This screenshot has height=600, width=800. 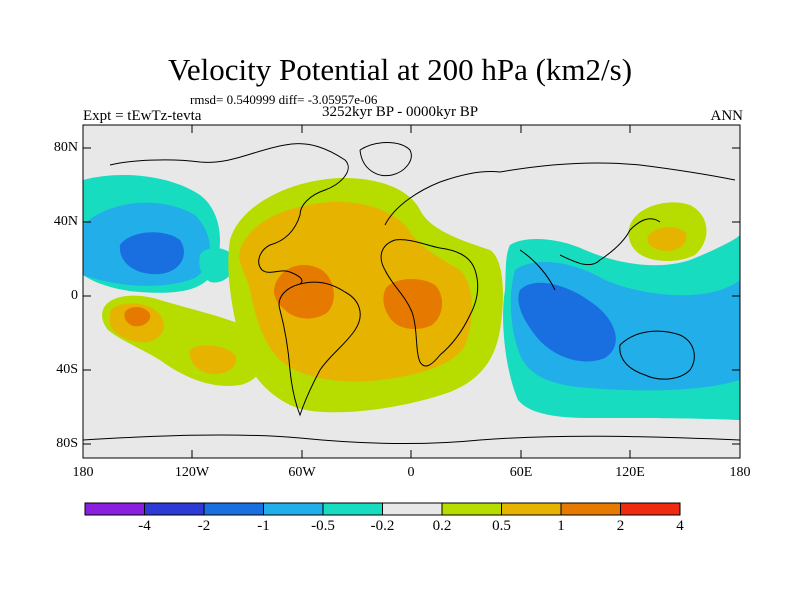 I want to click on ne-pacific-weak-negative, so click(x=217, y=265).